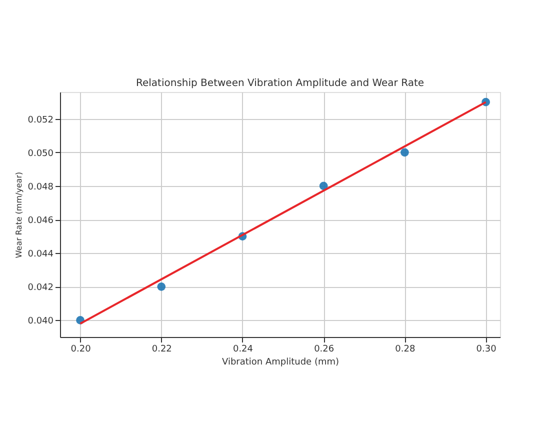 This screenshot has height=444, width=546. What do you see at coordinates (41, 187) in the screenshot?
I see `y-tick-label: 0.048` at bounding box center [41, 187].